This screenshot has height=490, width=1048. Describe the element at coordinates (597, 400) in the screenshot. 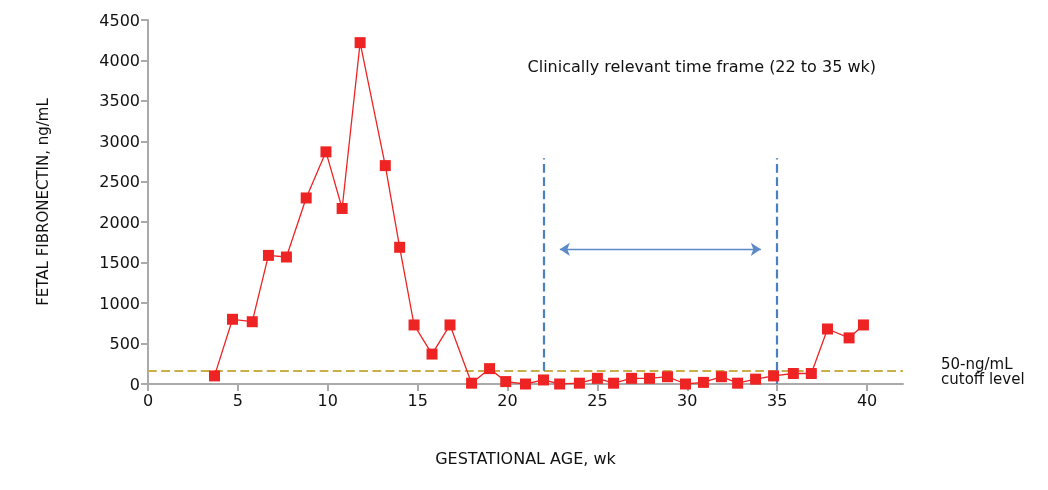

I see `x-tick-label: 25` at that location.